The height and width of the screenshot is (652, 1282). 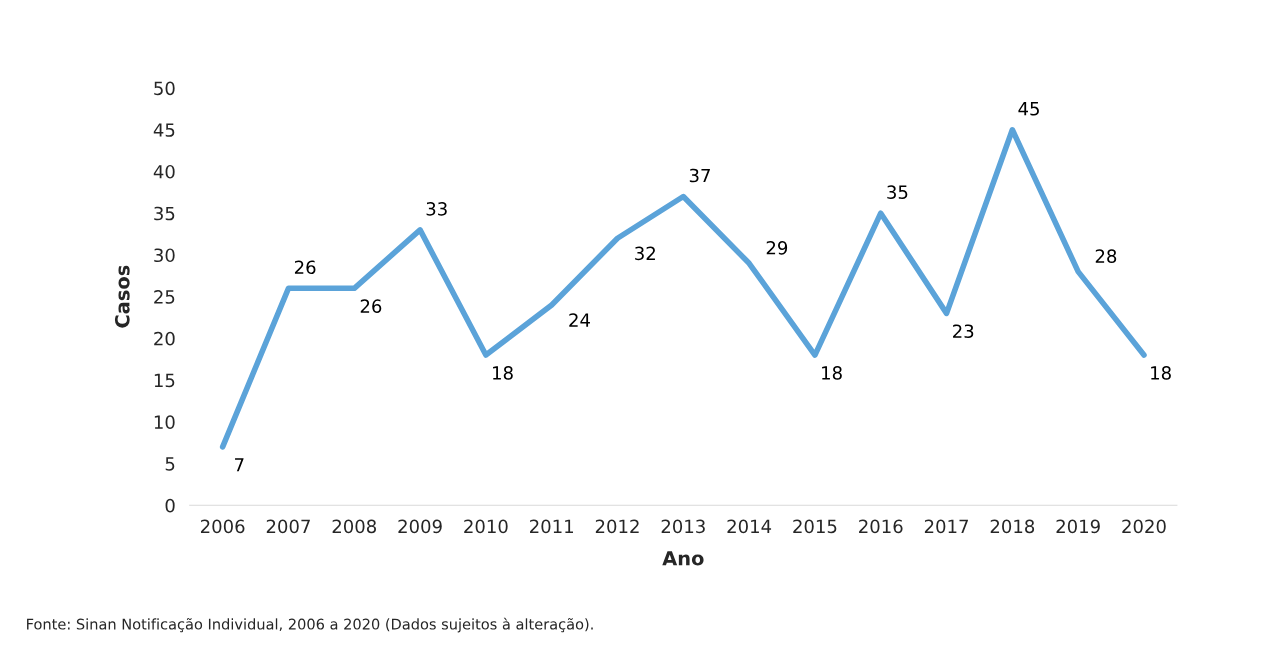 I want to click on y-tick-label: 20, so click(x=164, y=338).